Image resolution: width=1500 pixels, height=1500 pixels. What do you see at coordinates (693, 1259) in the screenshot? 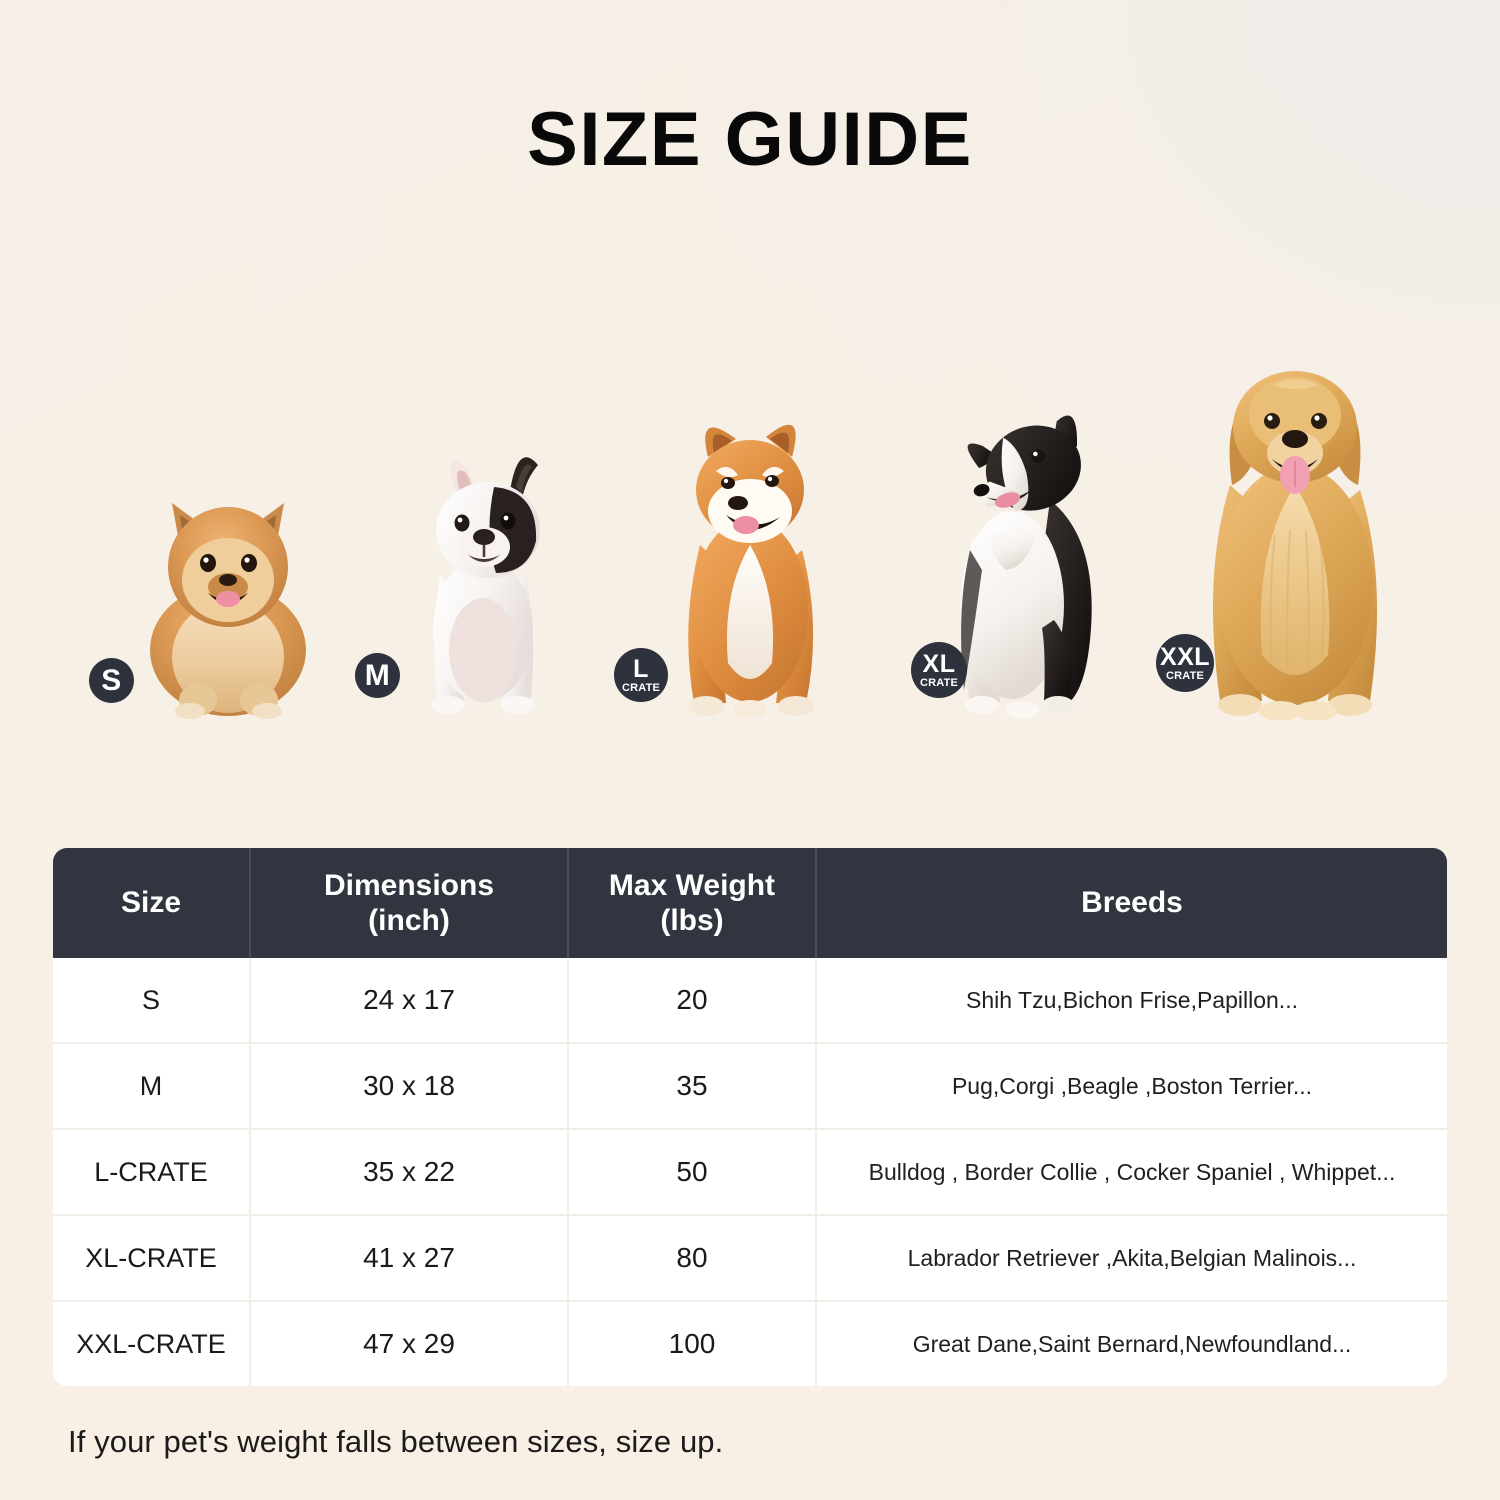
I see `cell-max-weight: 80` at bounding box center [693, 1259].